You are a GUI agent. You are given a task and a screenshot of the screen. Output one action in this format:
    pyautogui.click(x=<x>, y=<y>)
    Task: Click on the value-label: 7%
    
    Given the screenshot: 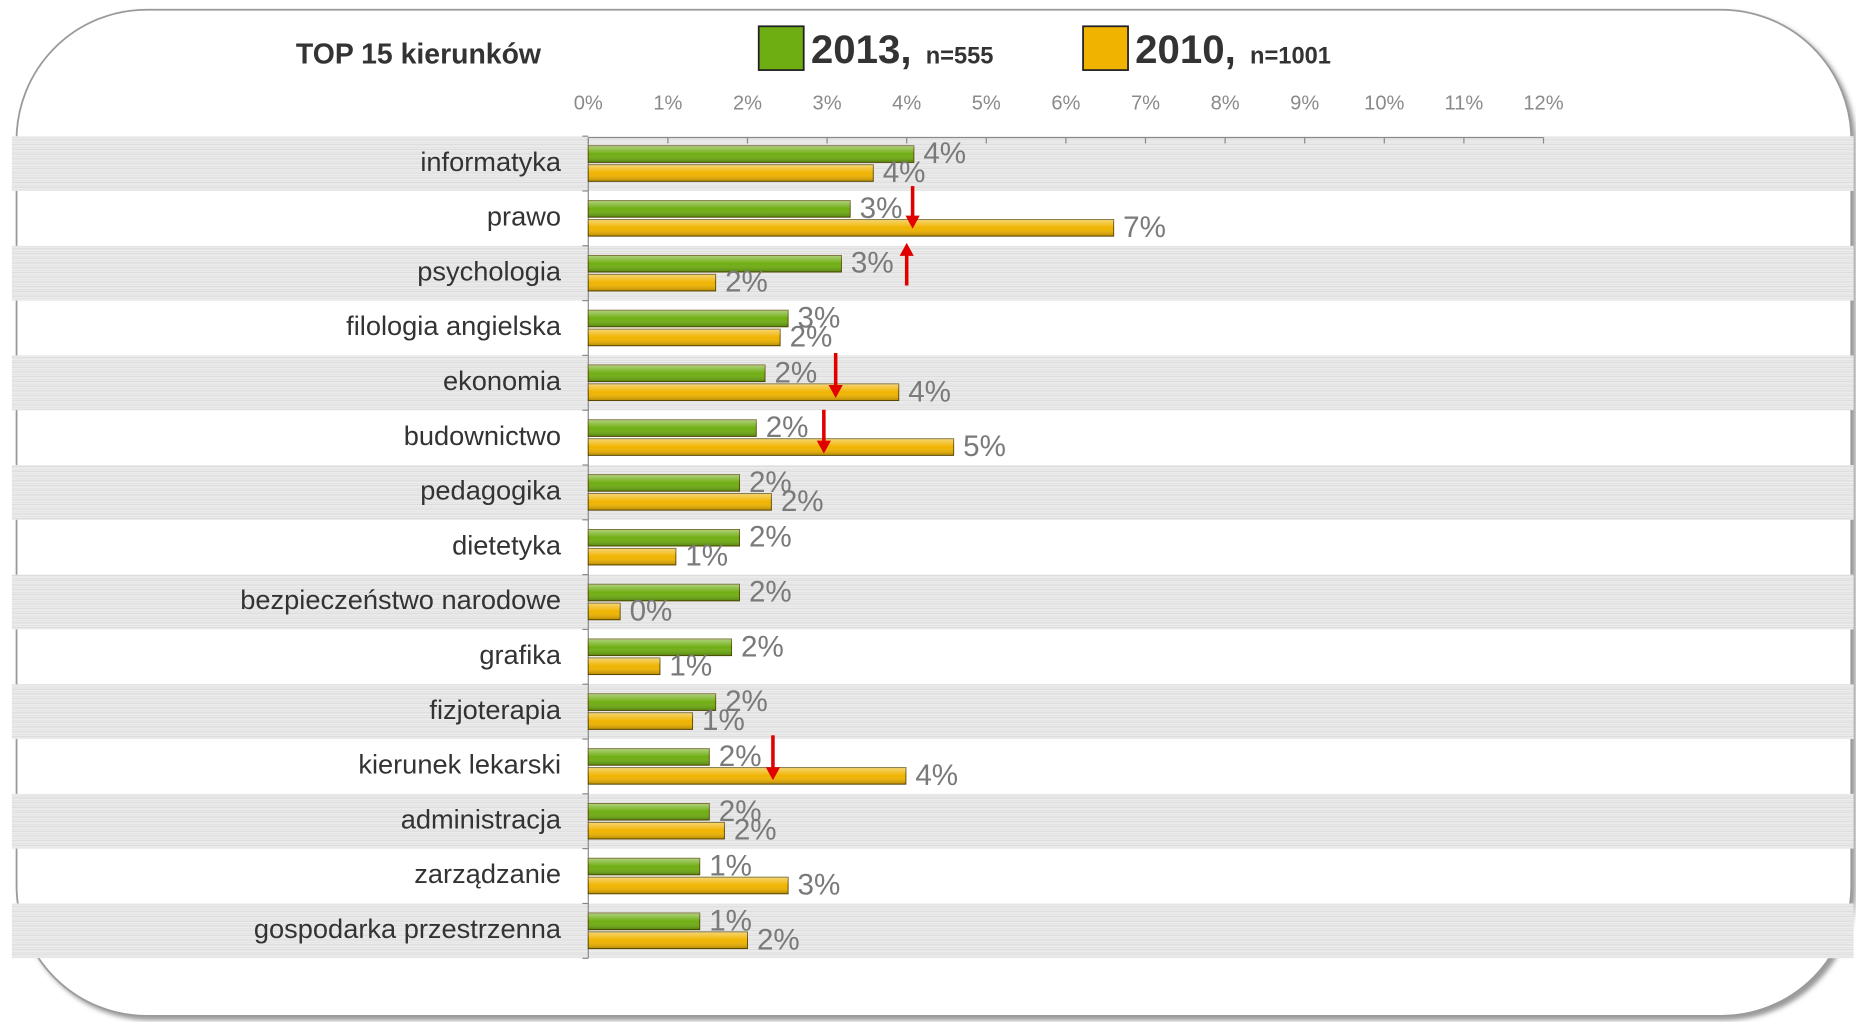 What is the action you would take?
    pyautogui.click(x=1144, y=227)
    